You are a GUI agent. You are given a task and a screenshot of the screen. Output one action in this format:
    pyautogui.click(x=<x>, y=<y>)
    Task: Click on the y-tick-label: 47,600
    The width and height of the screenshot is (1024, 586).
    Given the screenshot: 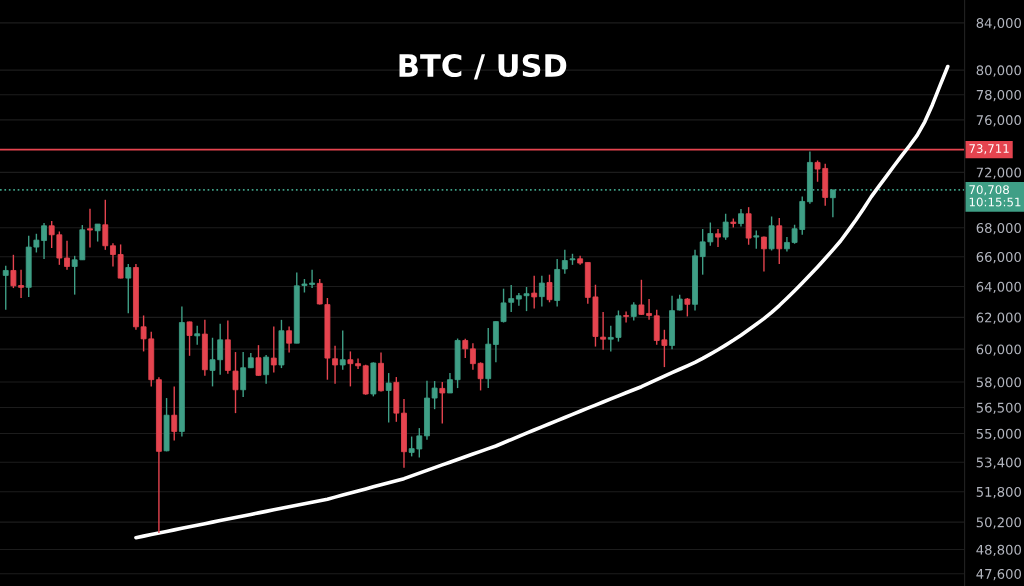 What is the action you would take?
    pyautogui.click(x=999, y=574)
    